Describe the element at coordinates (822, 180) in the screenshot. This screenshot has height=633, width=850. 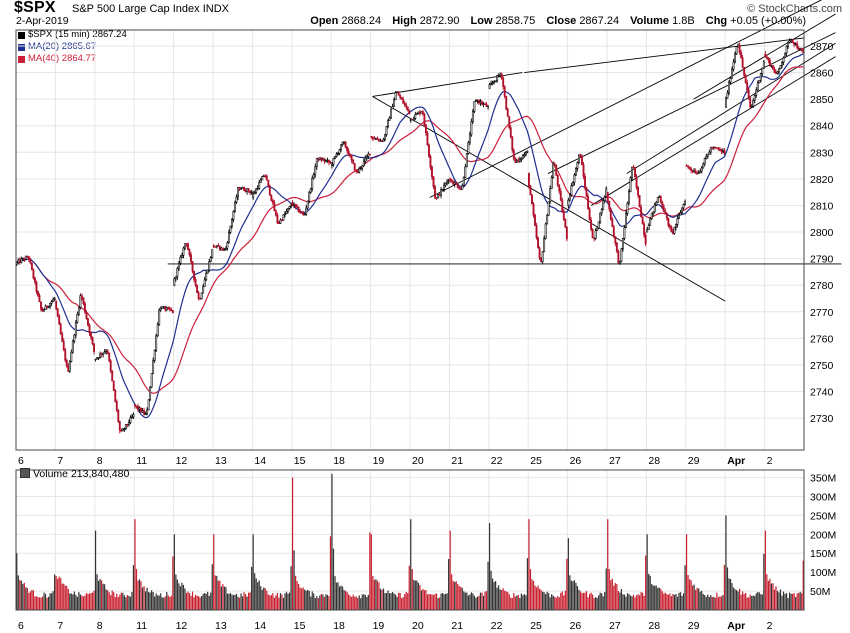
I see `price-tick-label: 2820` at that location.